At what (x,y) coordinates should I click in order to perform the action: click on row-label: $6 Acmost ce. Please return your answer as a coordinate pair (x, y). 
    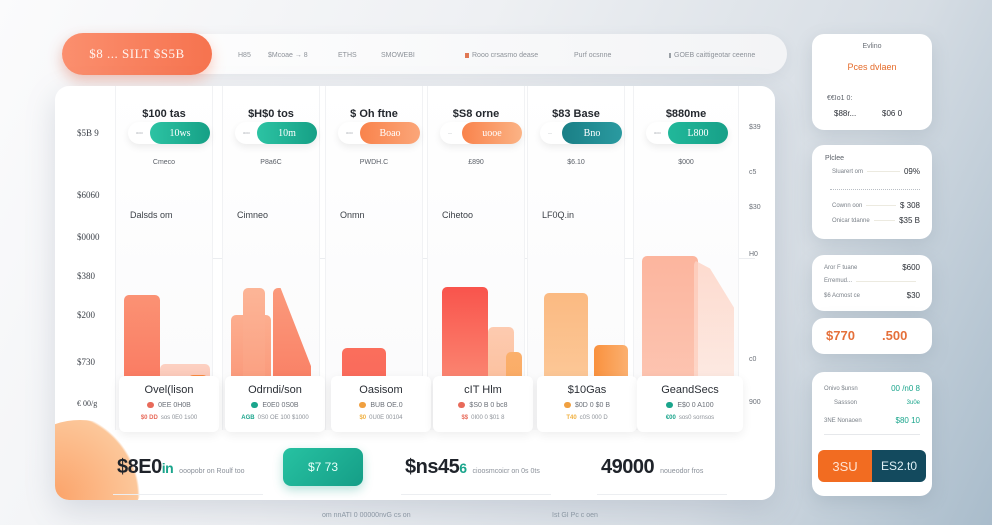
    Looking at the image, I should click on (842, 295).